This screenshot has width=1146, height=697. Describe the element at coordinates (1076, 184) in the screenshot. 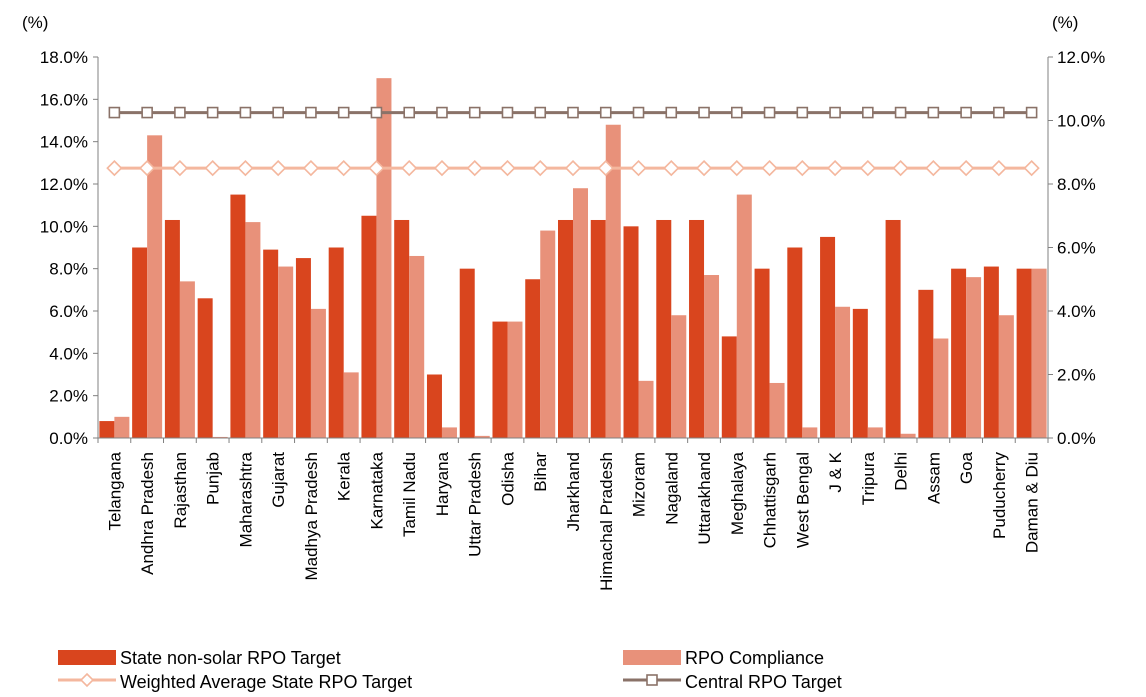

I see `right-tick-label: 8.0%` at that location.